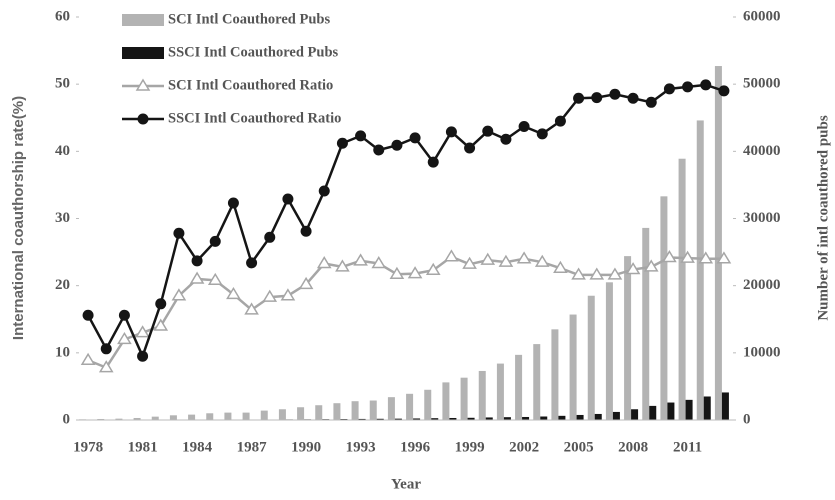  Describe the element at coordinates (470, 447) in the screenshot. I see `x-tick-label: 1999` at that location.